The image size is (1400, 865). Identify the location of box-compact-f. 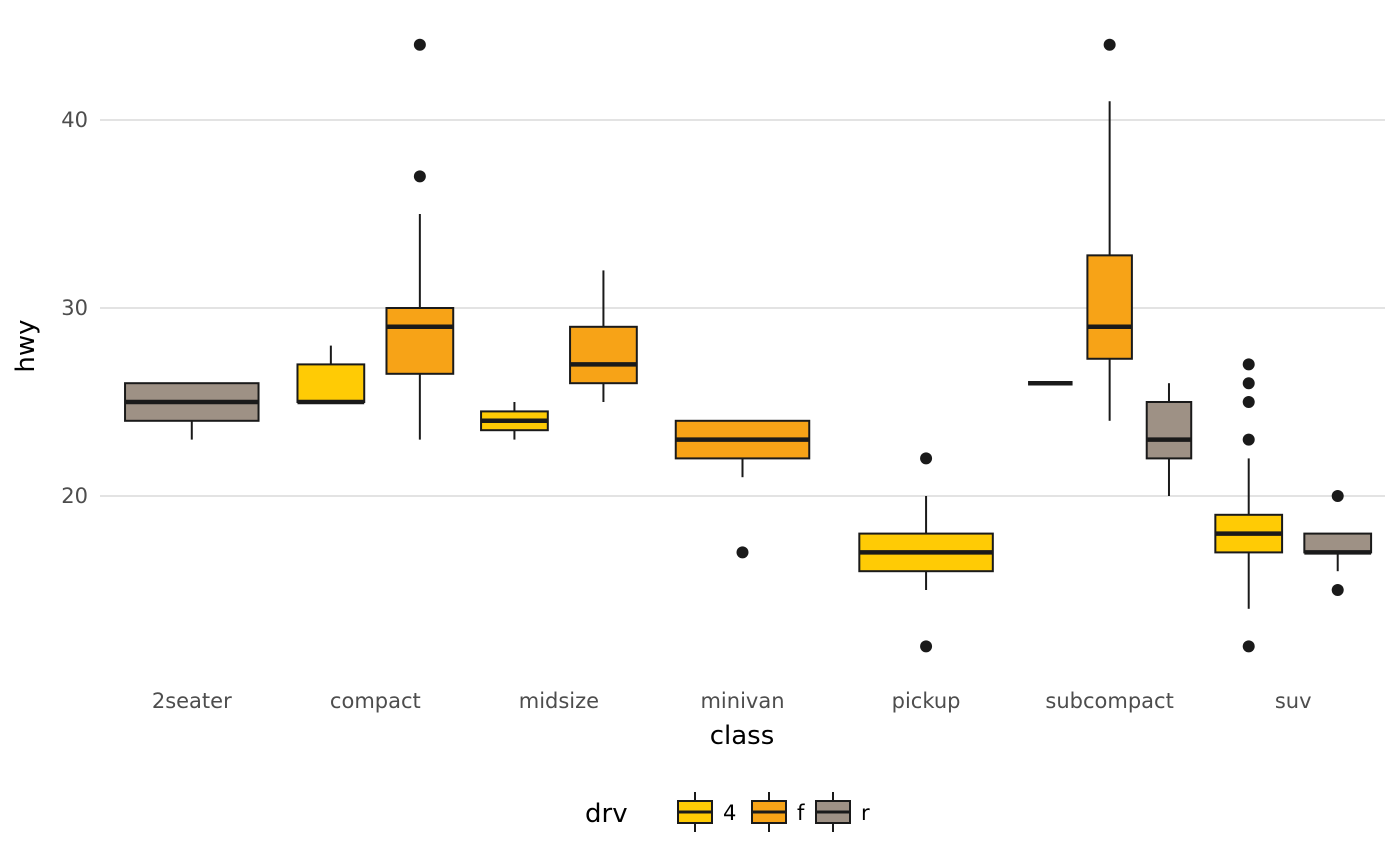
(420, 239).